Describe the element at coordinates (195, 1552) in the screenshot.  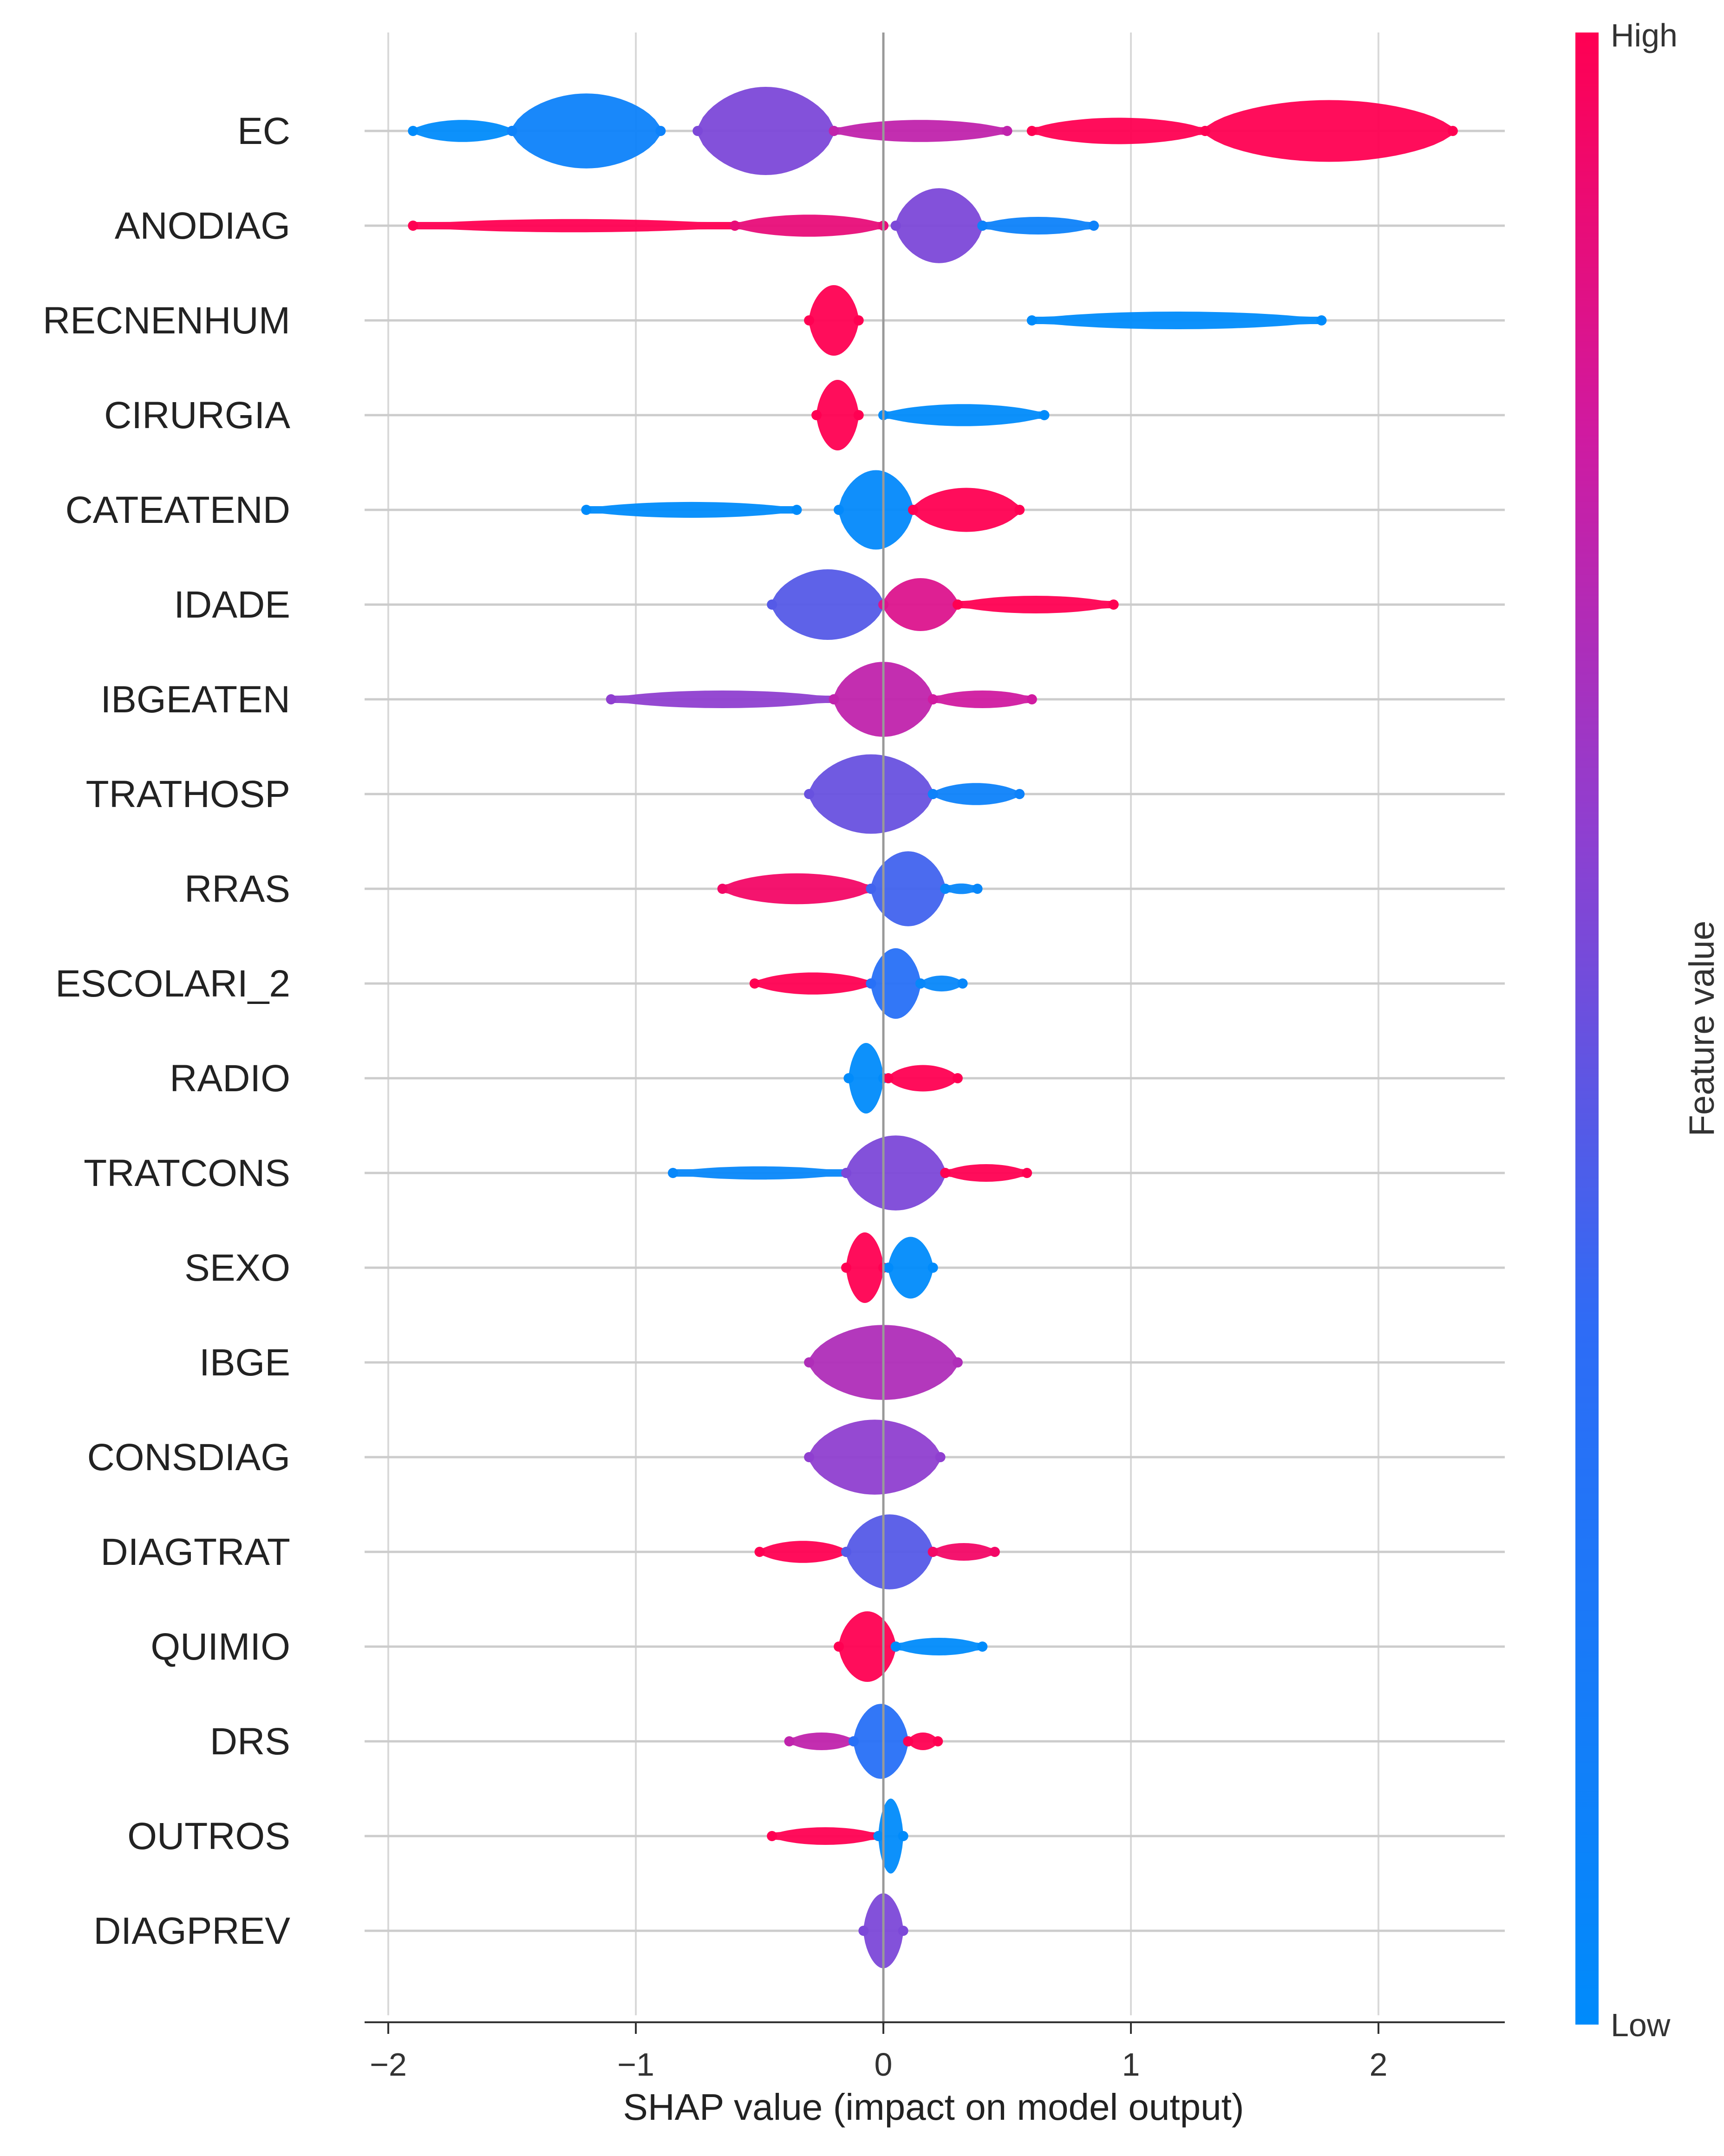
I see `feature-label: DIAGTRAT` at that location.